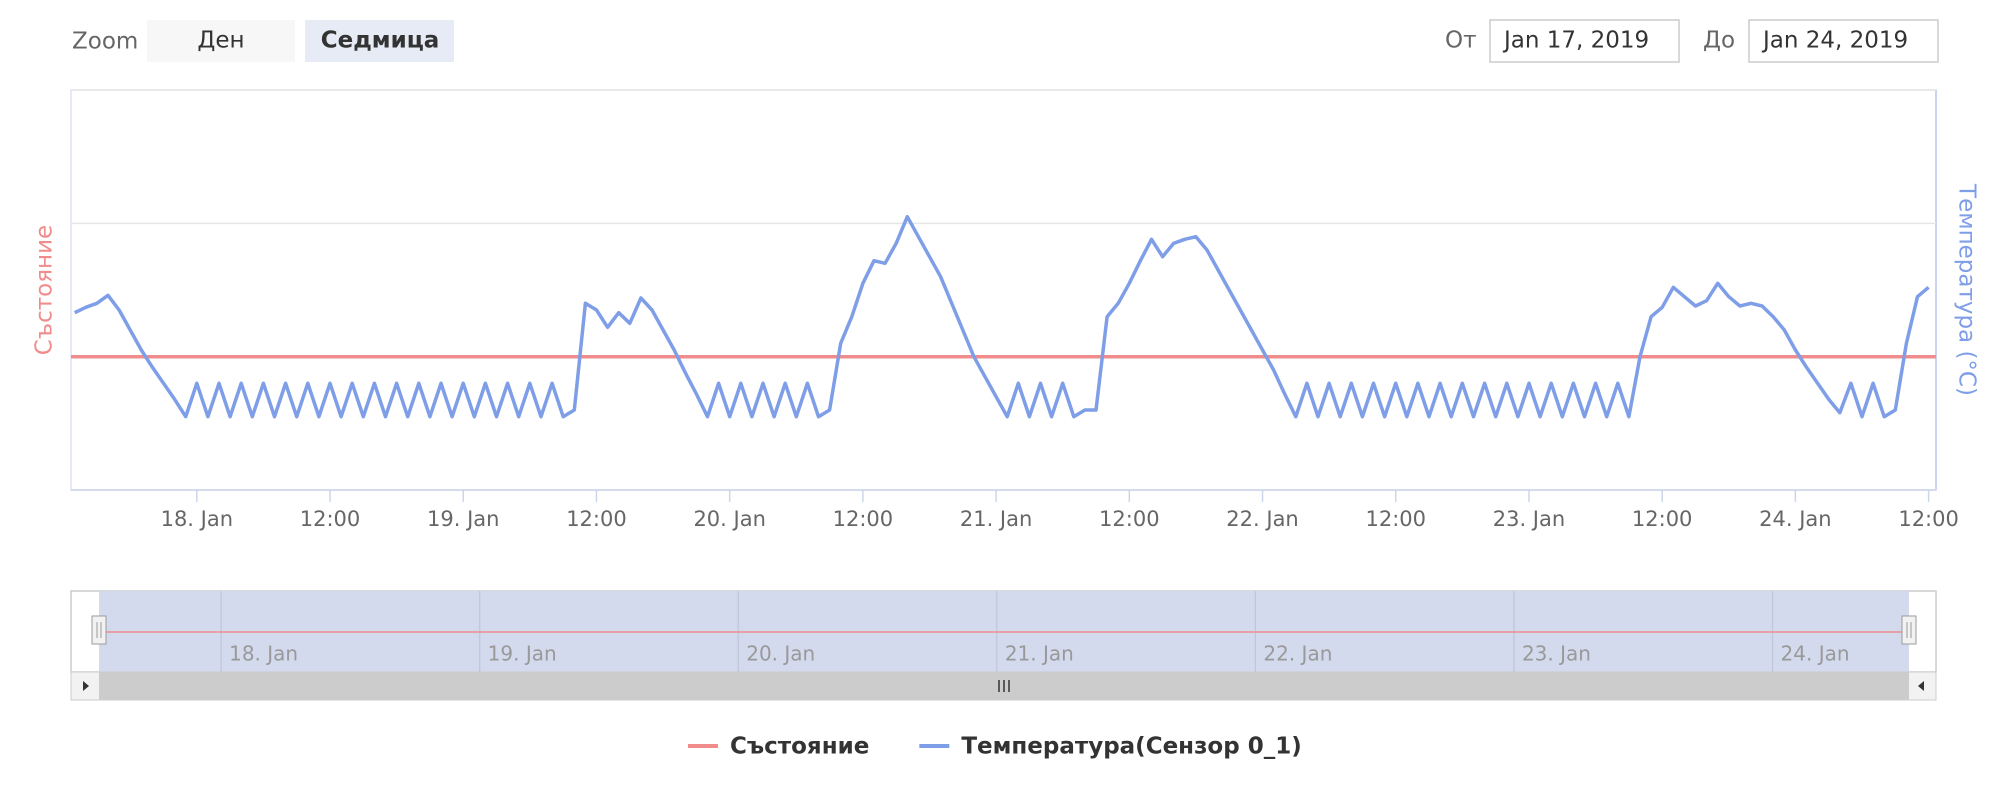 This screenshot has height=800, width=2000. I want to click on navigator-handle-left, so click(99, 630).